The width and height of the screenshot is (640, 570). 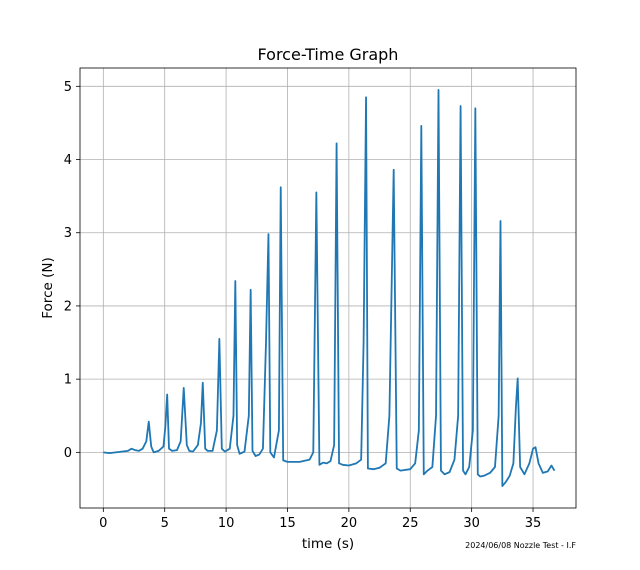 I want to click on x-tick-label: 20, so click(x=349, y=523).